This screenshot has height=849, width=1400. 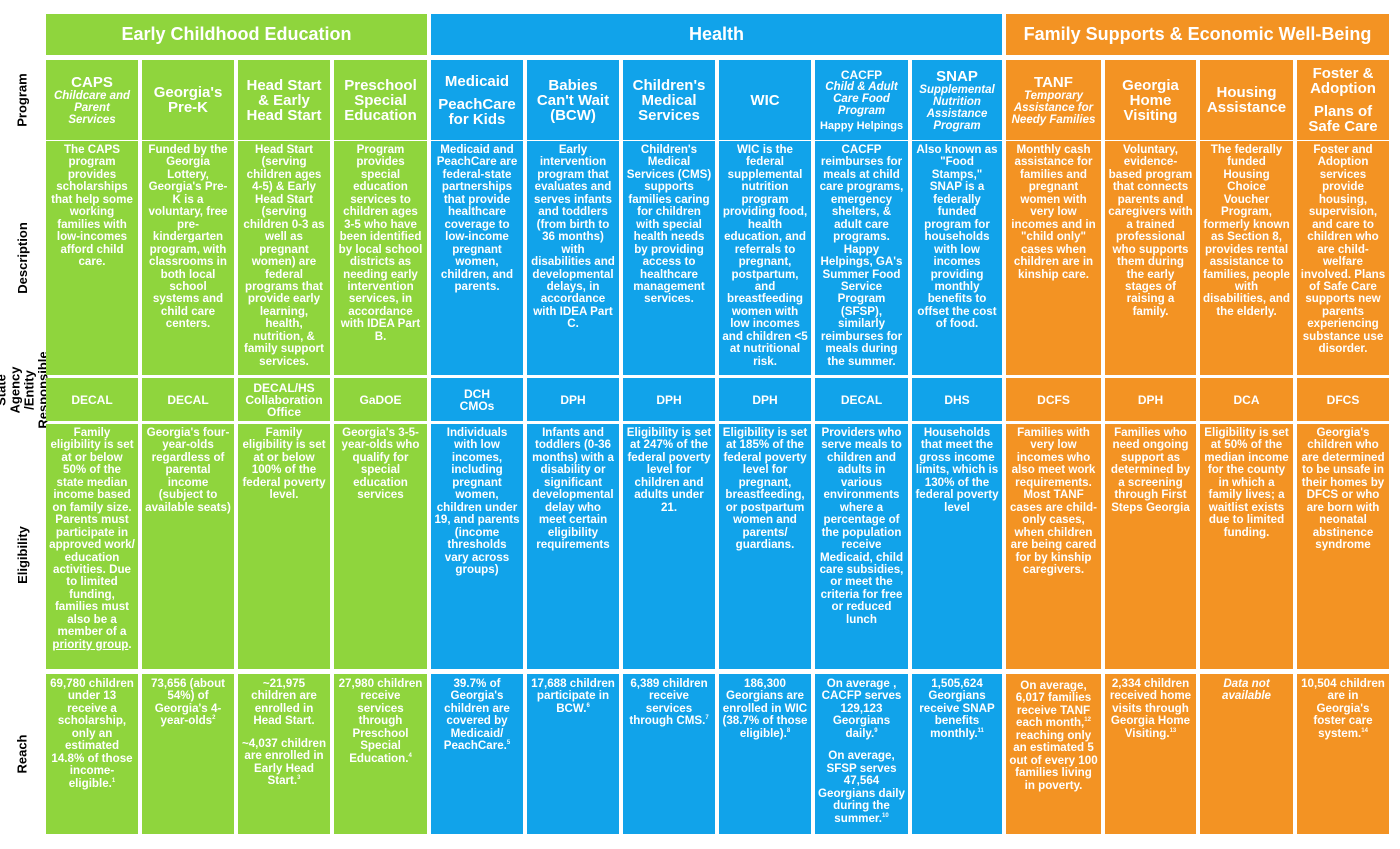 I want to click on footnote-ref: 3, so click(x=299, y=778).